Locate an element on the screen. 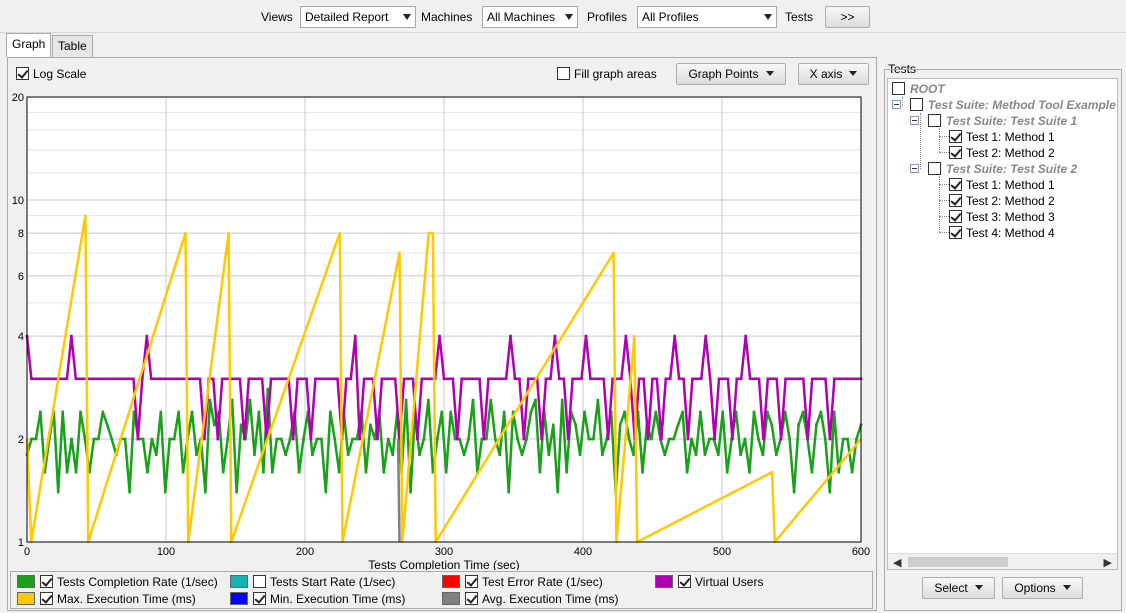  scroll-left-icon: ◀ is located at coordinates (897, 563).